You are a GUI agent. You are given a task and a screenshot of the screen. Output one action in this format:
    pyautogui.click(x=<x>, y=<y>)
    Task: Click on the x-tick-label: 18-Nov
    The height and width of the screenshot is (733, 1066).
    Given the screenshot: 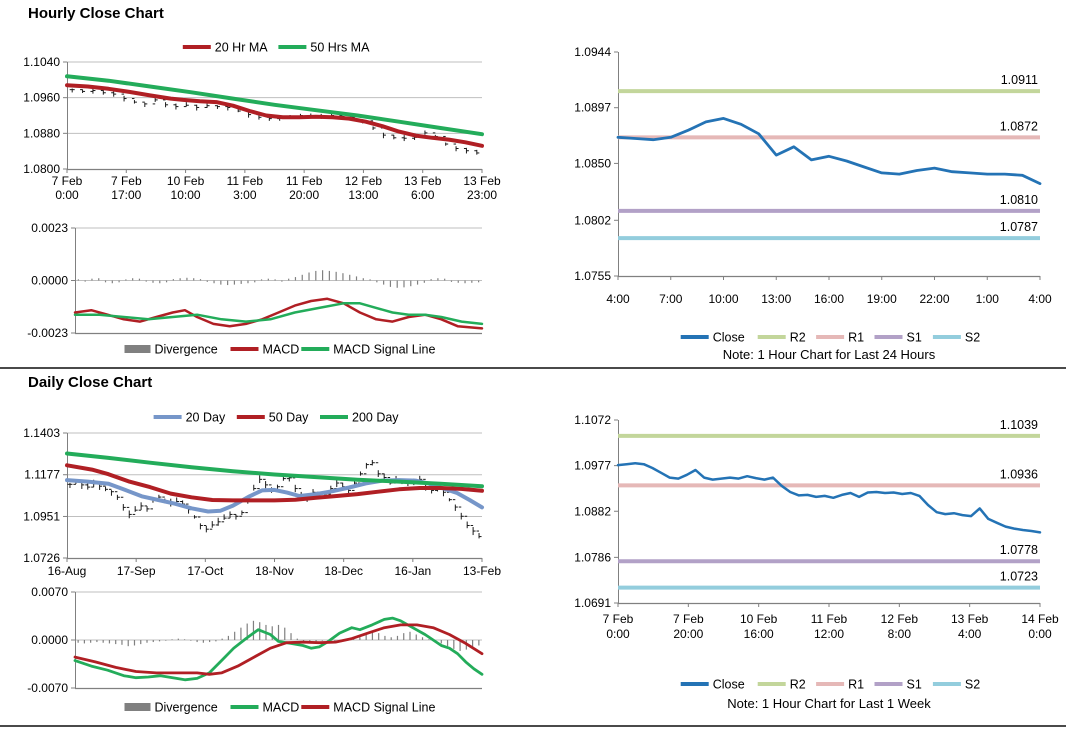 What is the action you would take?
    pyautogui.click(x=274, y=571)
    